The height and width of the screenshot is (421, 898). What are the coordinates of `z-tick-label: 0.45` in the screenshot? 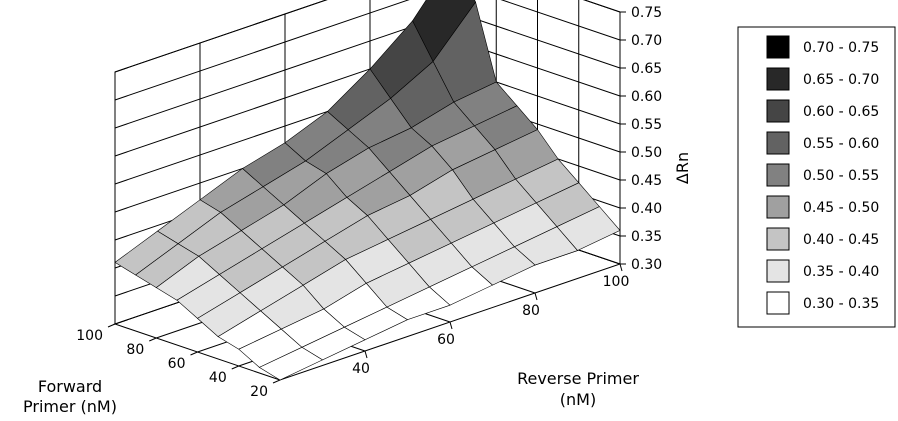 It's located at (646, 181).